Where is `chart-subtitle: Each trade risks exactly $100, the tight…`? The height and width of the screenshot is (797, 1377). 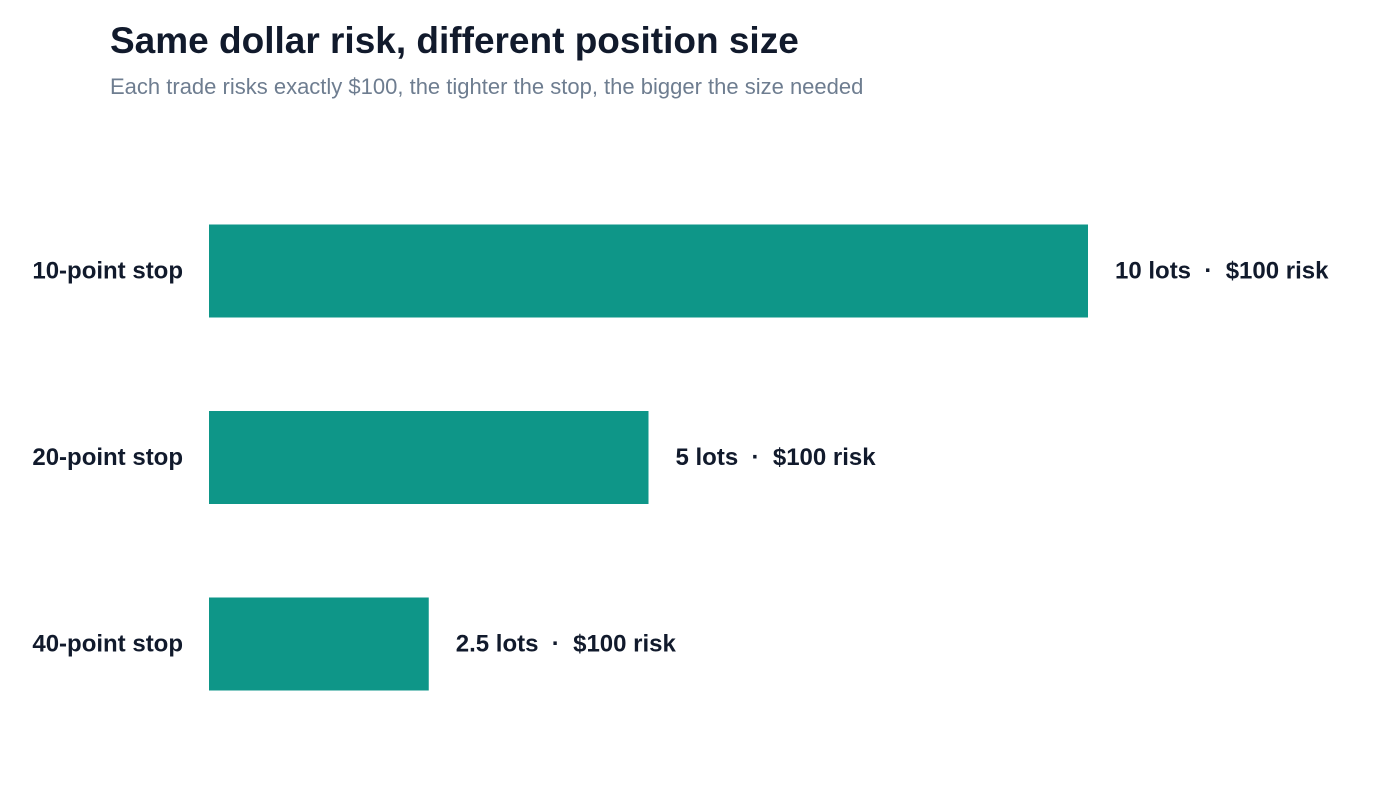 chart-subtitle: Each trade risks exactly $100, the tight… is located at coordinates (487, 86).